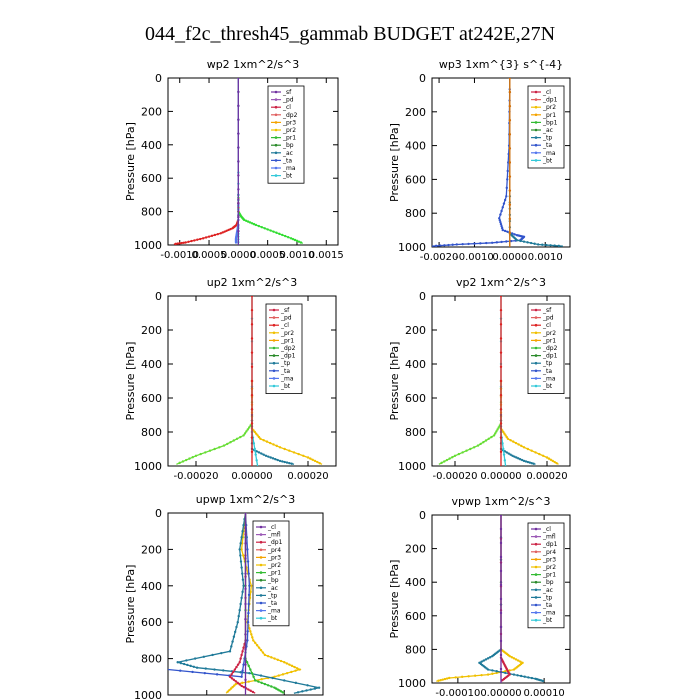 The width and height of the screenshot is (700, 700). What do you see at coordinates (509, 257) in the screenshot?
I see `x-tick-label: 0.0000` at bounding box center [509, 257].